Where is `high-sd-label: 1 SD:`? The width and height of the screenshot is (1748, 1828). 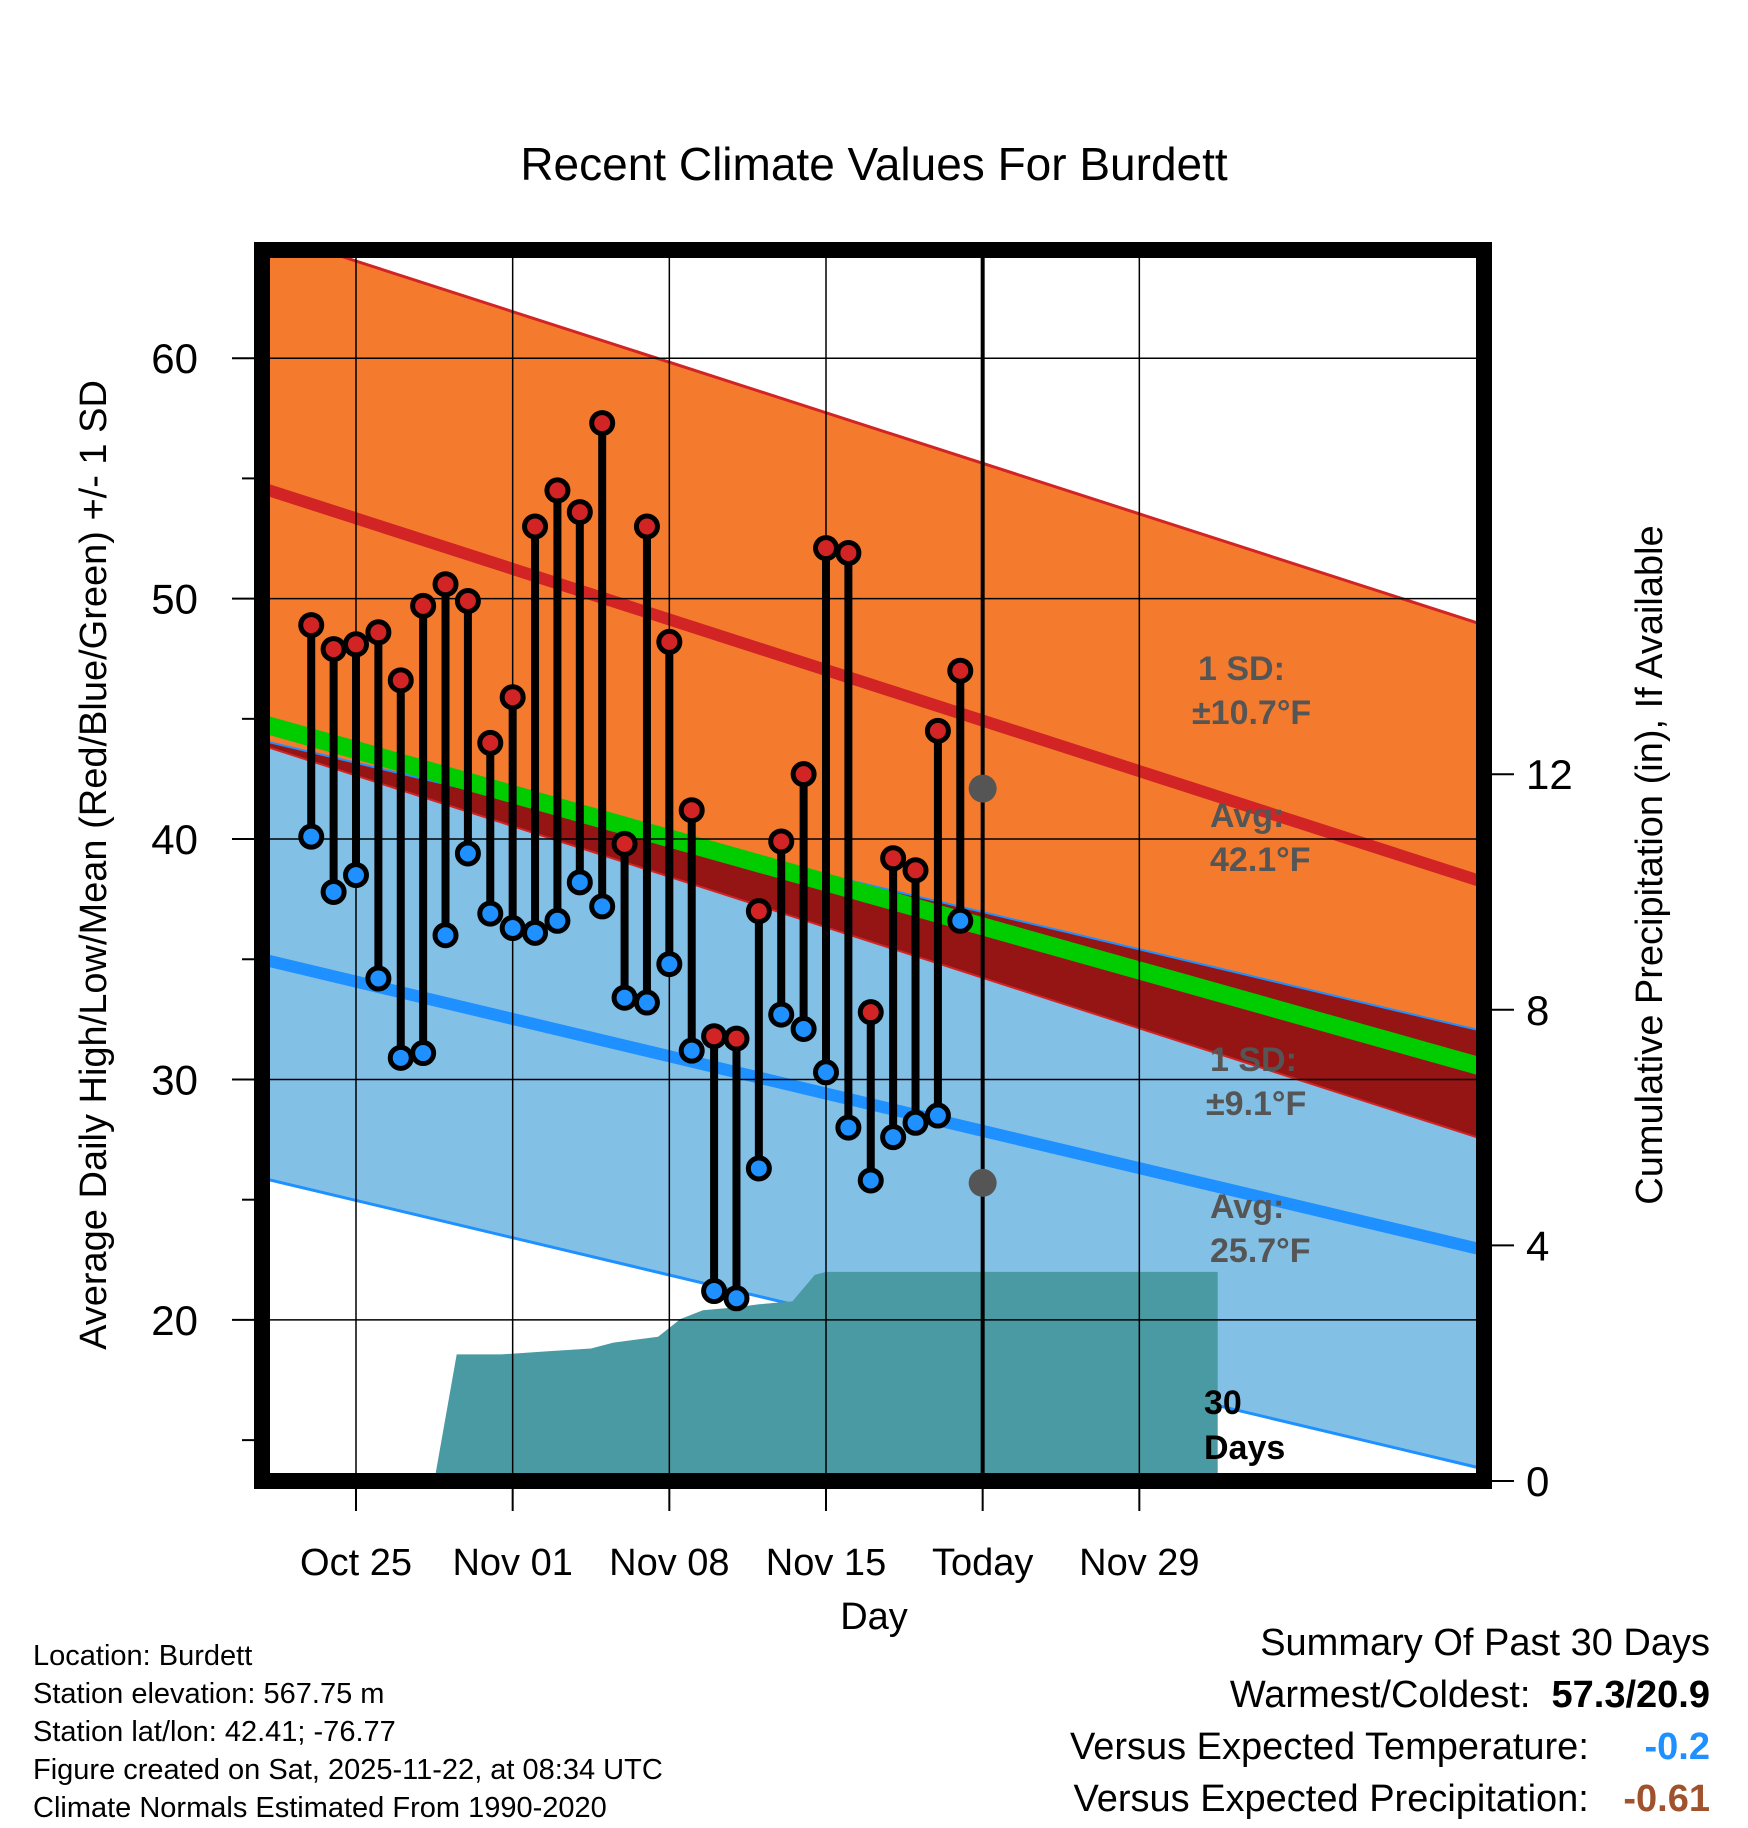 high-sd-label: 1 SD: is located at coordinates (1241, 669).